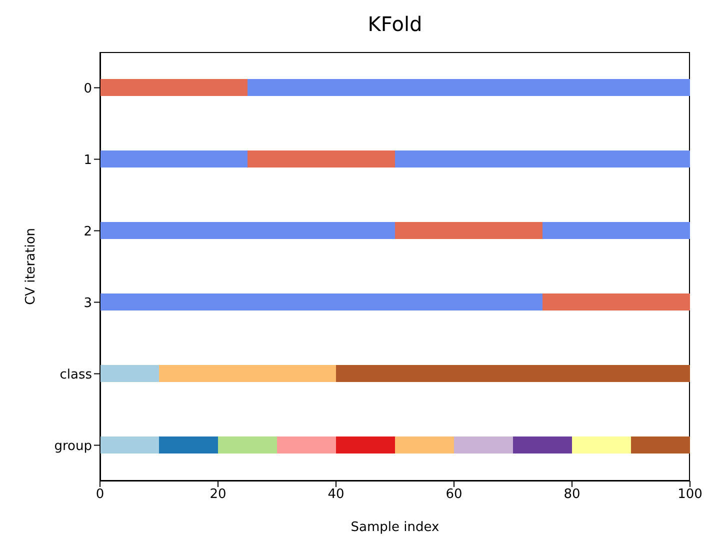 This screenshot has width=718, height=544. I want to click on y-tick-label: 2, so click(88, 232).